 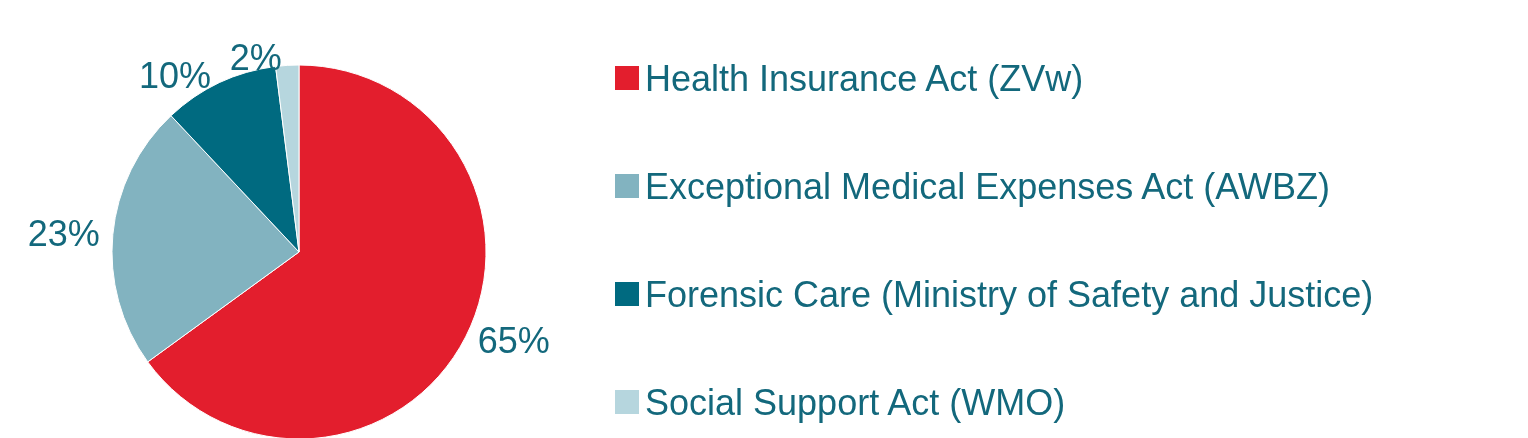 What do you see at coordinates (63, 234) in the screenshot?
I see `data-label: 23%` at bounding box center [63, 234].